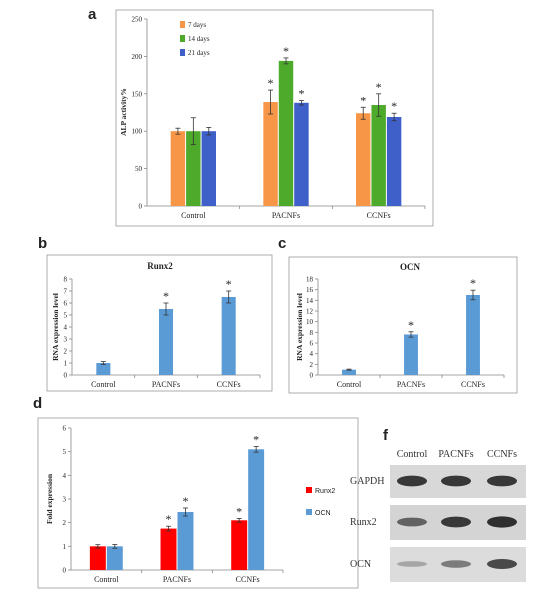  Describe the element at coordinates (310, 290) in the screenshot. I see `y-tick-label: 16` at that location.